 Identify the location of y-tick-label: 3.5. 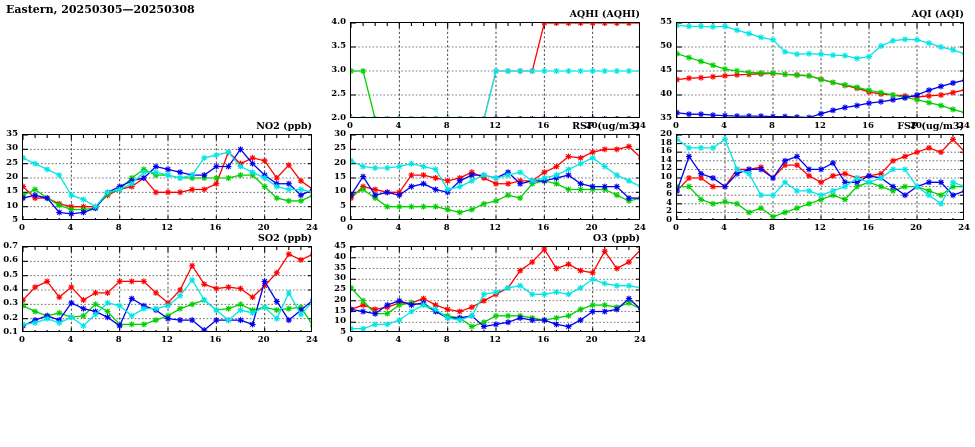
(338, 46).